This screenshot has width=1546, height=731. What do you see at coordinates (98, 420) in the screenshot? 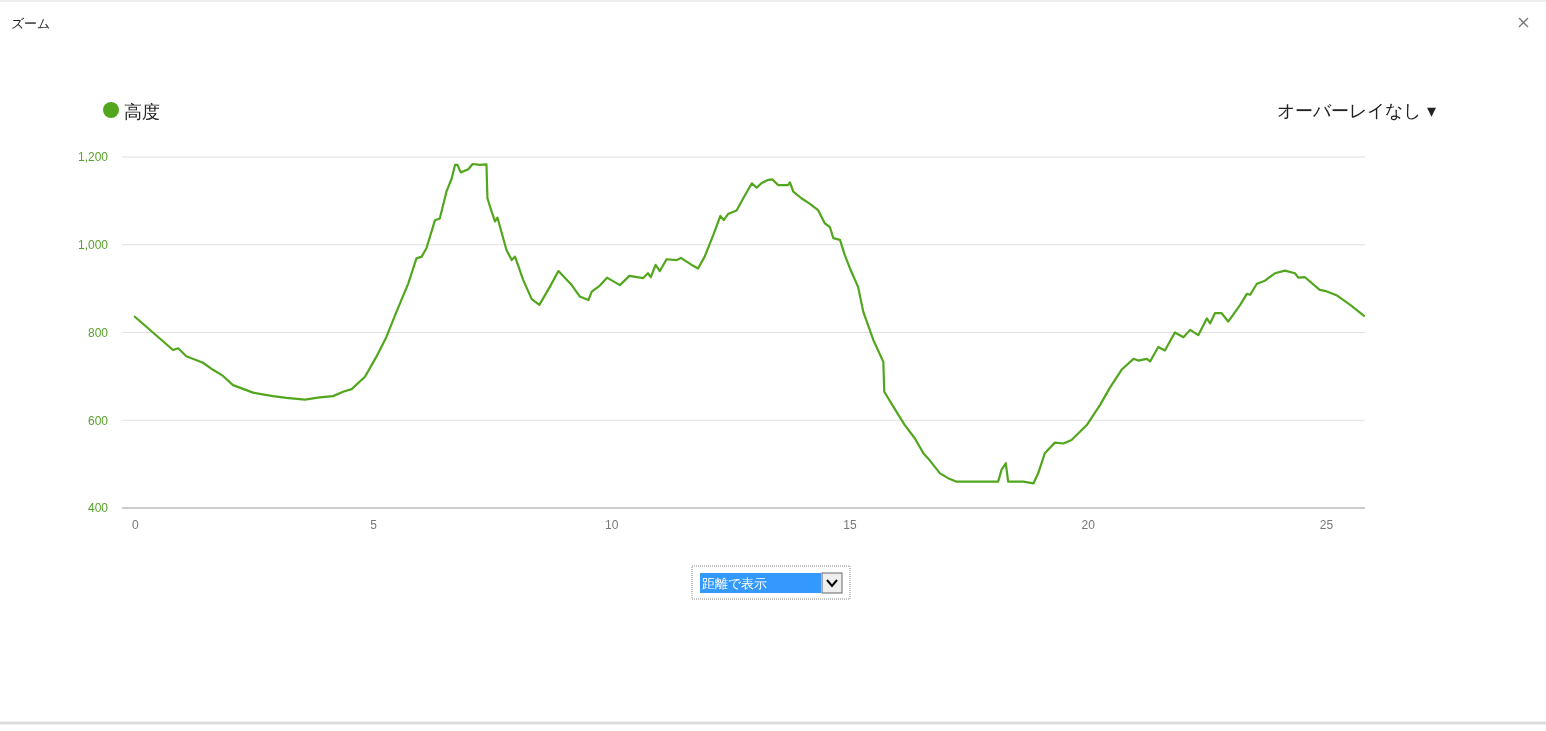
I see `y-tick-label: 600` at bounding box center [98, 420].